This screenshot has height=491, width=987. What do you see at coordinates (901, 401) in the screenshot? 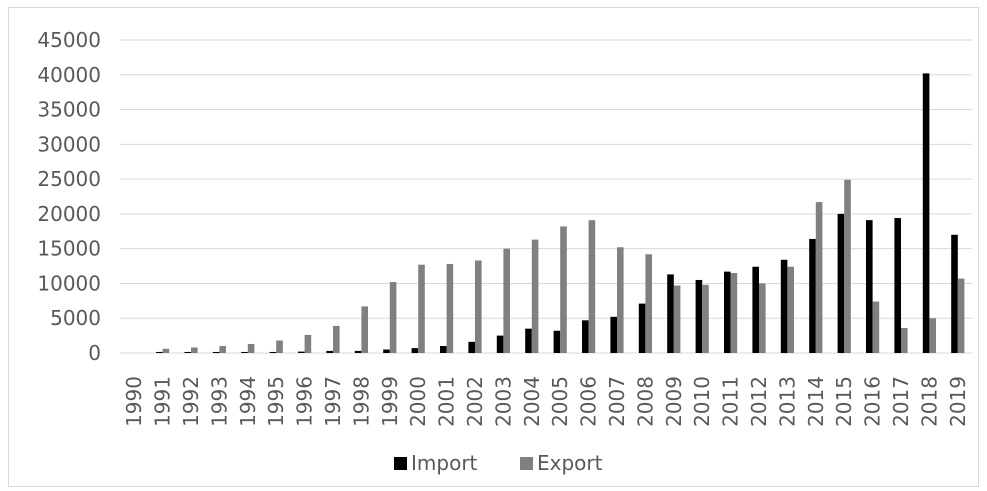
I see `x-tick-label: 2017` at bounding box center [901, 401].